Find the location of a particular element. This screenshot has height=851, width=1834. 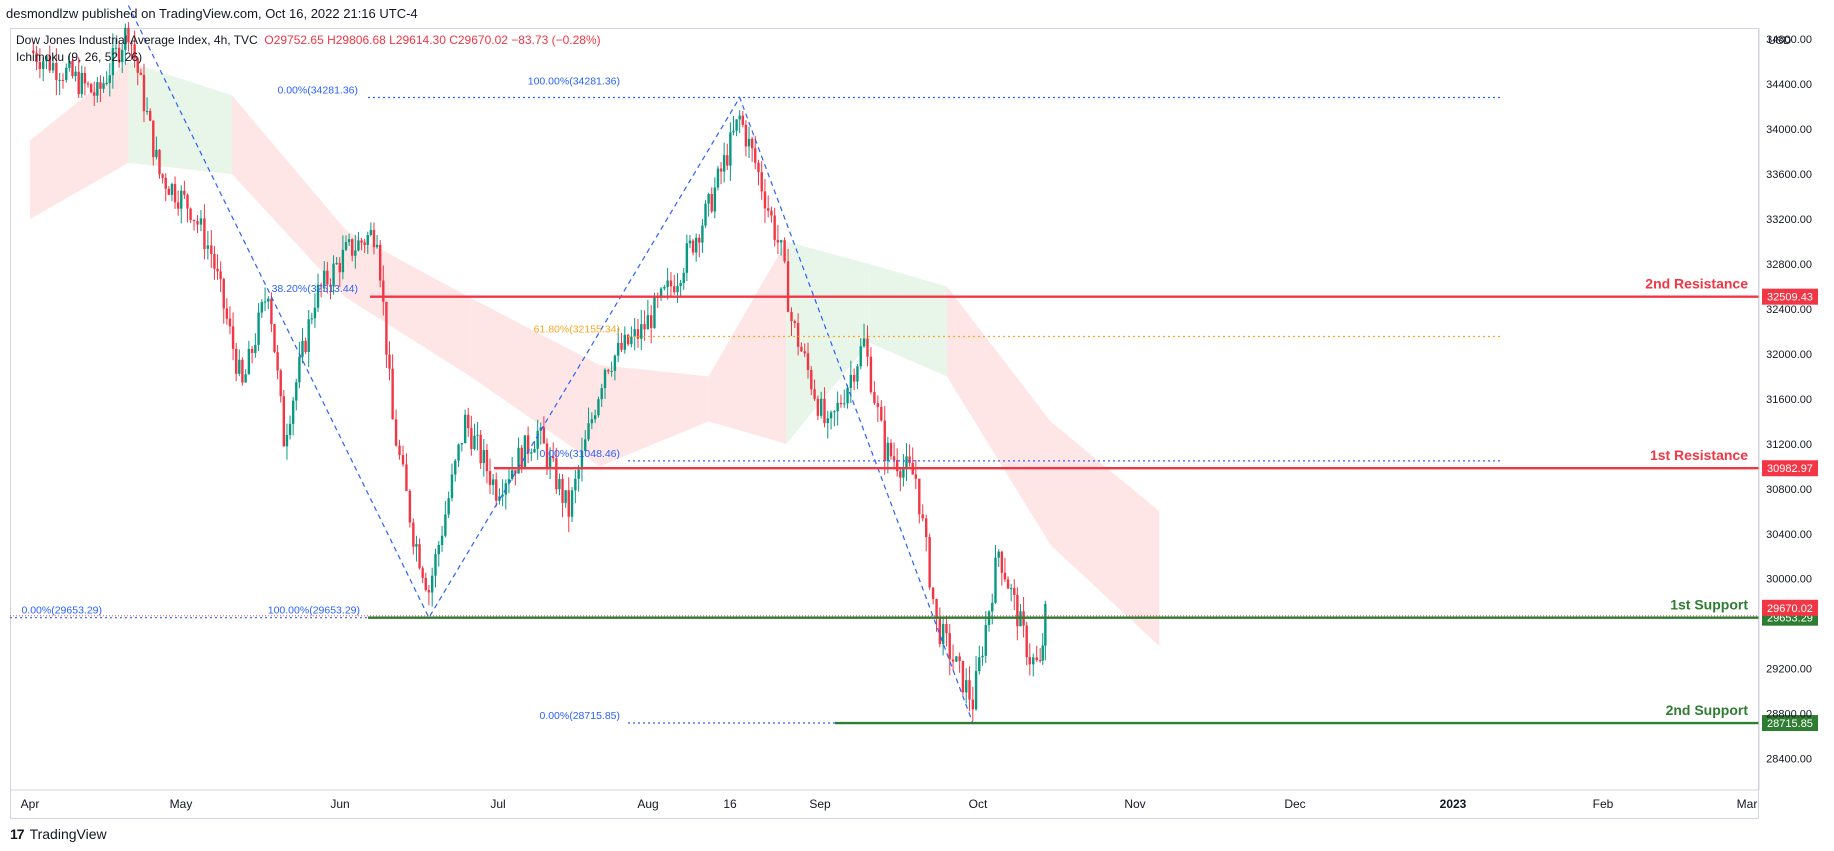

fib-level-mid-label: 0.00%(31048.46) is located at coordinates (579, 454).